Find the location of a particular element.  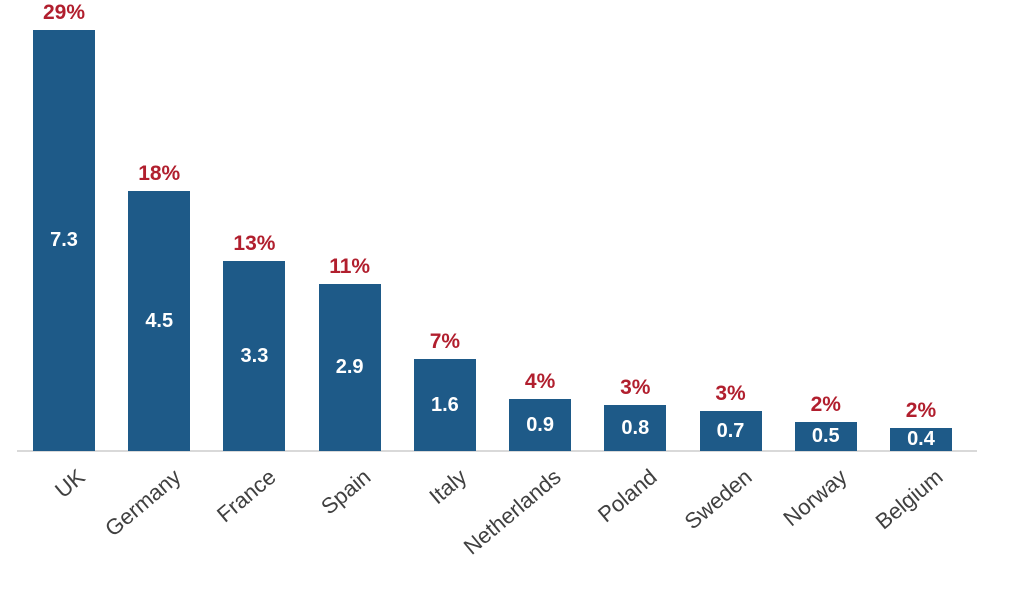

value-label: 7.3 is located at coordinates (64, 240).